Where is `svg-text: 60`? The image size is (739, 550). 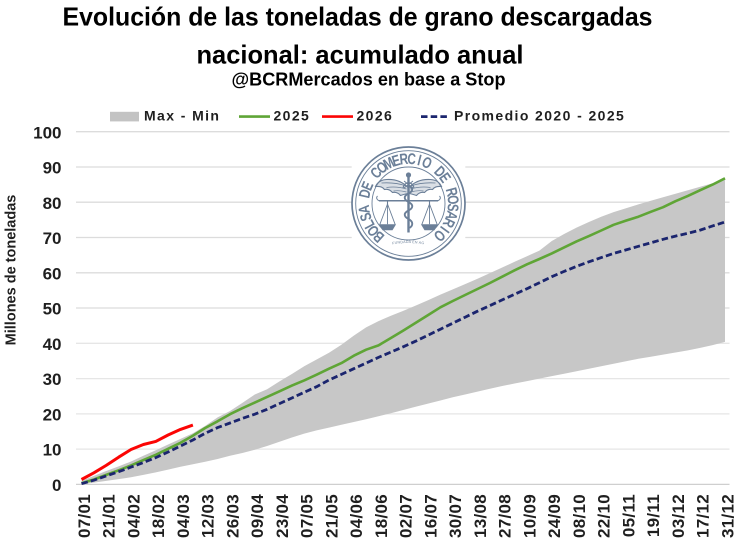
svg-text: 60 is located at coordinates (52, 273).